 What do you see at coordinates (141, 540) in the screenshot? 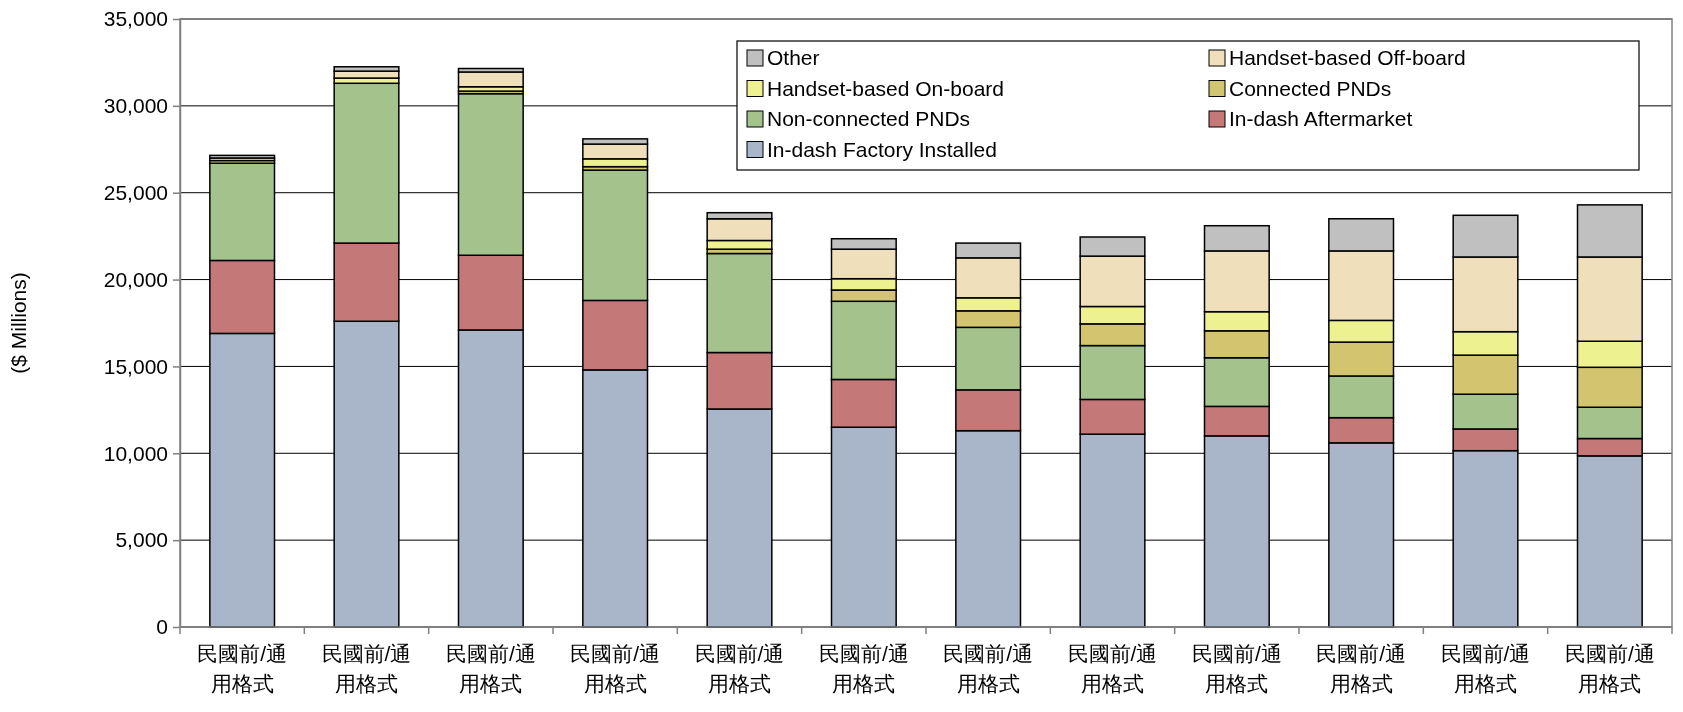
I see `y-tick-label: 5,000` at bounding box center [141, 540].